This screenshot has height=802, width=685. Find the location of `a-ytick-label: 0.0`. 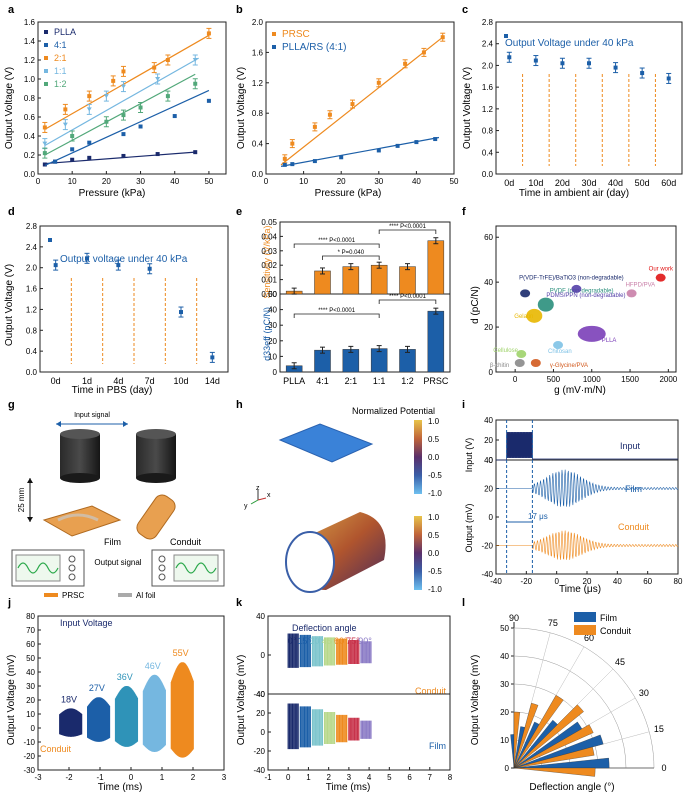

a-ytick-label: 0.0 is located at coordinates (30, 174).